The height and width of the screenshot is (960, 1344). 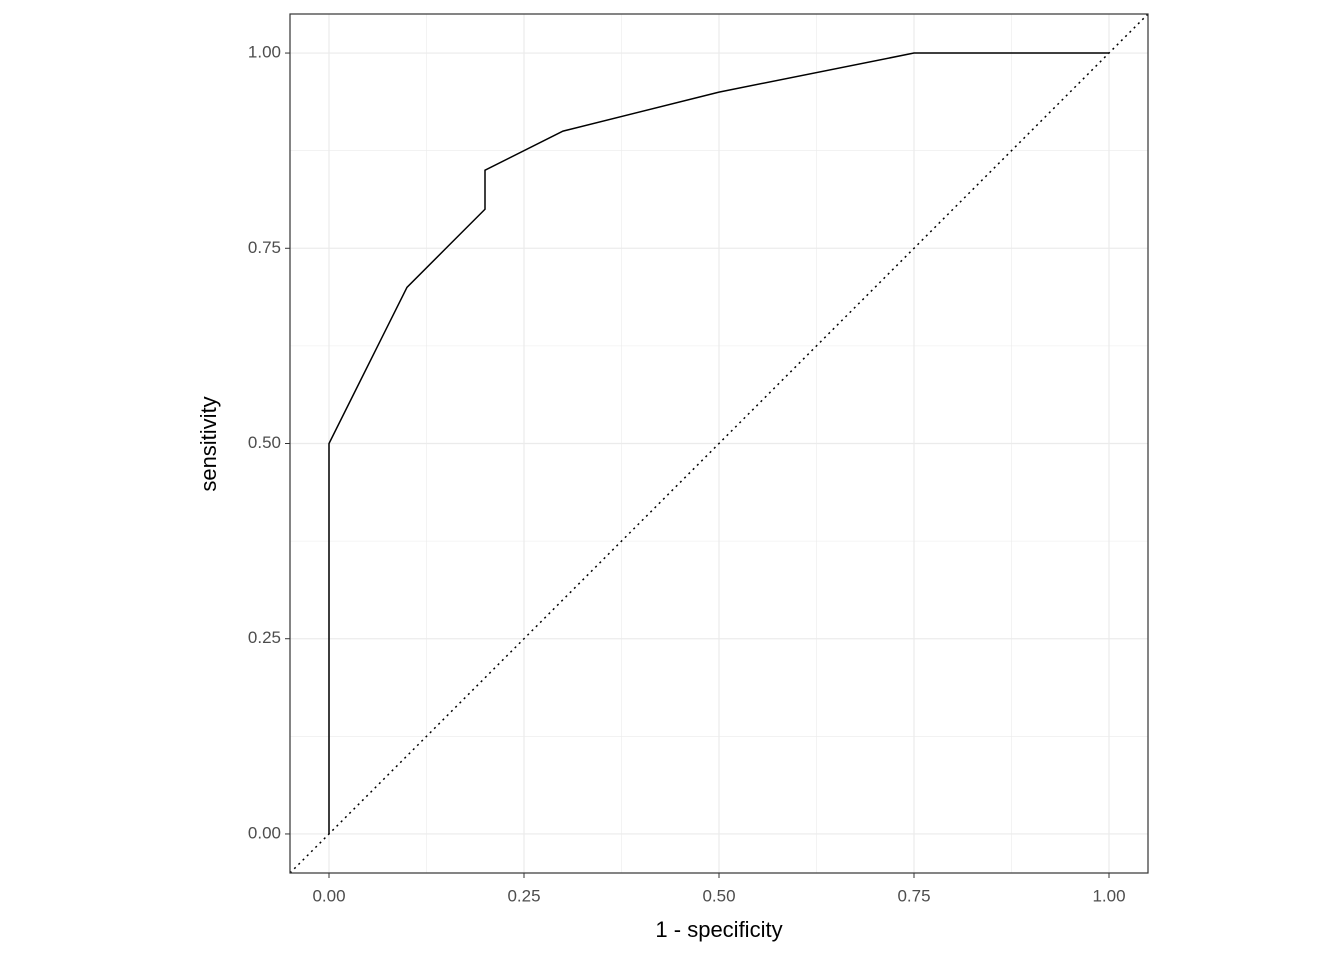 What do you see at coordinates (264, 52) in the screenshot?
I see `y-tick-label: 1.00` at bounding box center [264, 52].